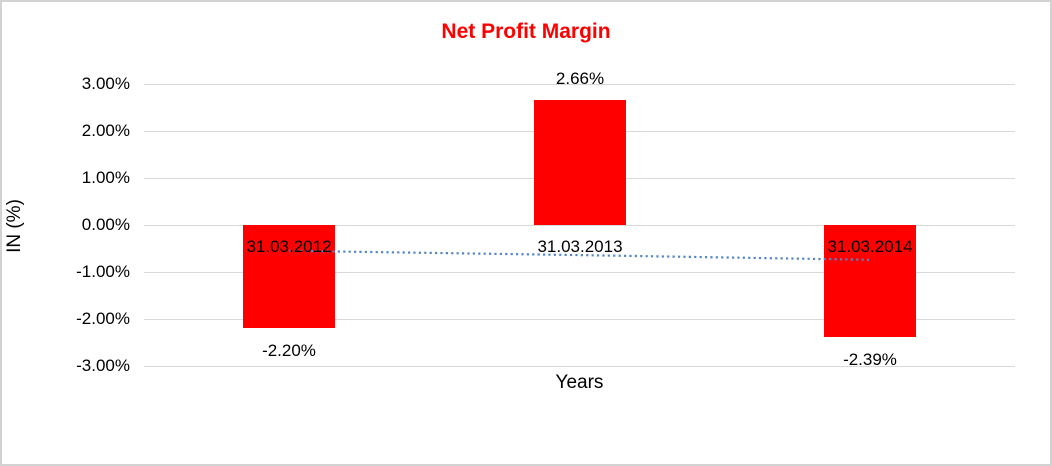  What do you see at coordinates (526, 31) in the screenshot?
I see `chart-title: Net Profit Margin` at bounding box center [526, 31].